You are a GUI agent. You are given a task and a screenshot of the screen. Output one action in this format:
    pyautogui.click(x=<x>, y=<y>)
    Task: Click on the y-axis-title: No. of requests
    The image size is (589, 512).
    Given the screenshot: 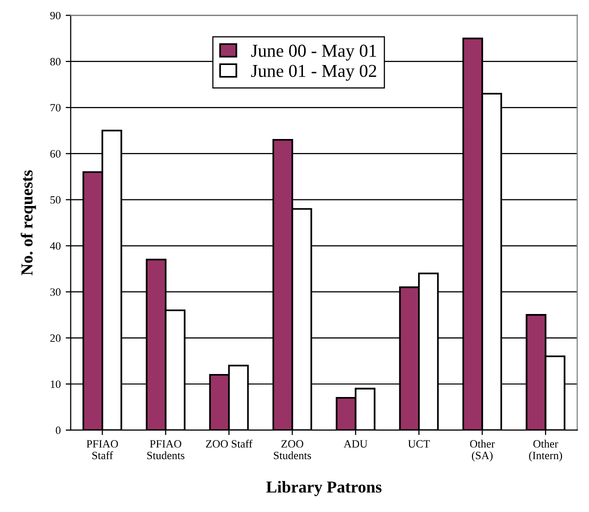 What is the action you would take?
    pyautogui.click(x=28, y=223)
    